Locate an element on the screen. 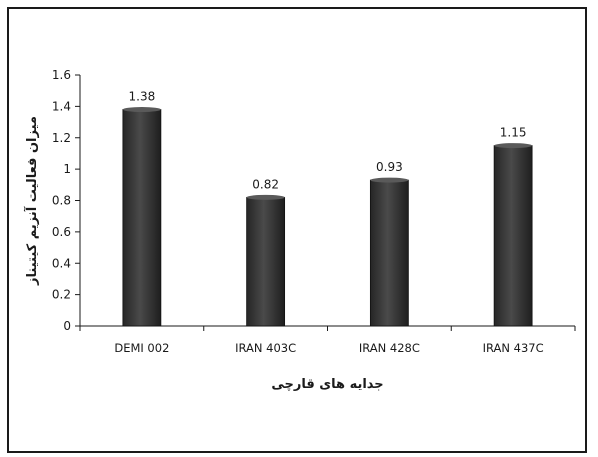  y-tick-label: 0.2 is located at coordinates (61, 295).